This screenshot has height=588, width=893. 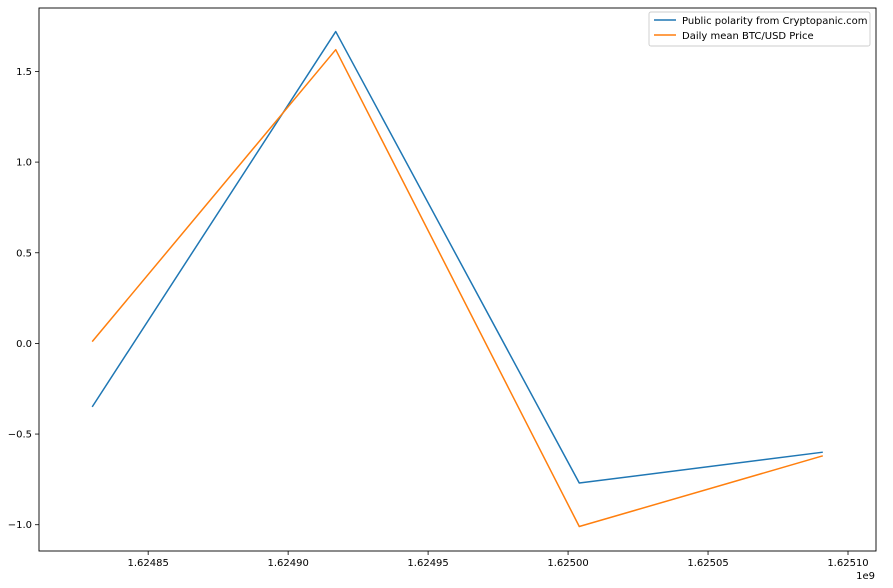 I want to click on x-tick-label: 1.62485, so click(x=147, y=563).